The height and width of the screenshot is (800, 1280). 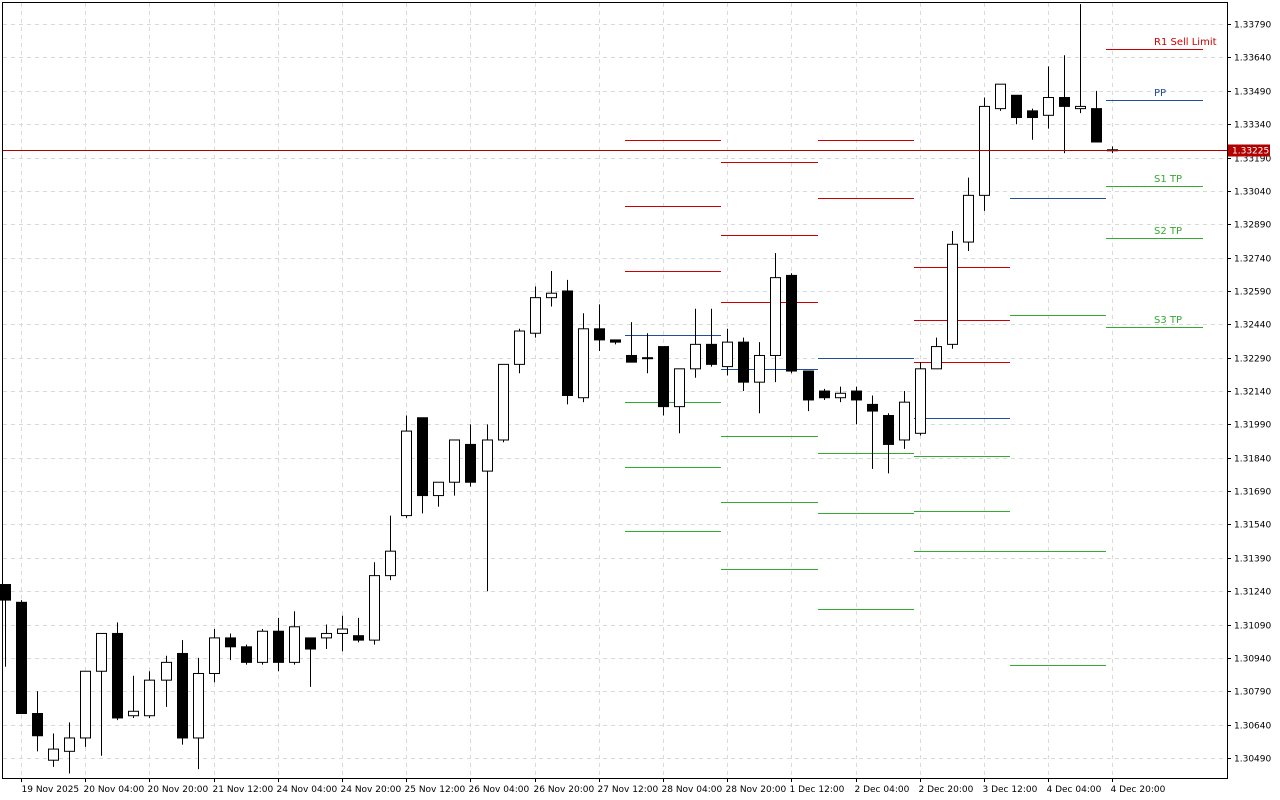 I want to click on level-label-pivot: PP, so click(x=1160, y=93).